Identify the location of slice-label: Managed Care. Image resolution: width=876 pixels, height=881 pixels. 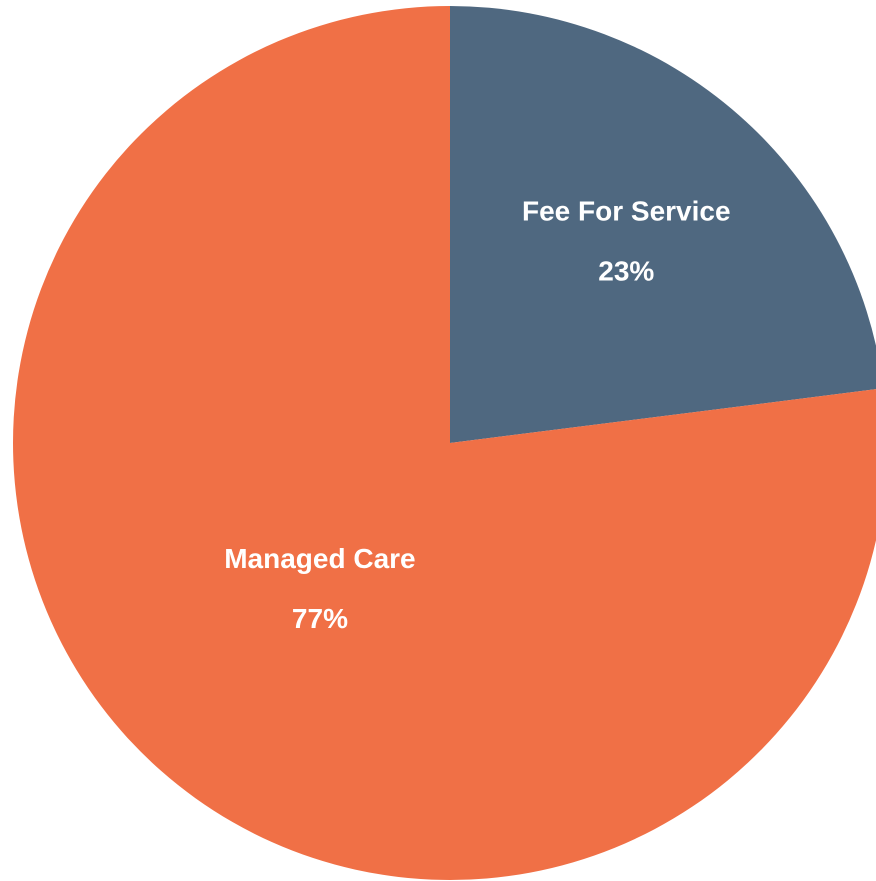
(319, 558).